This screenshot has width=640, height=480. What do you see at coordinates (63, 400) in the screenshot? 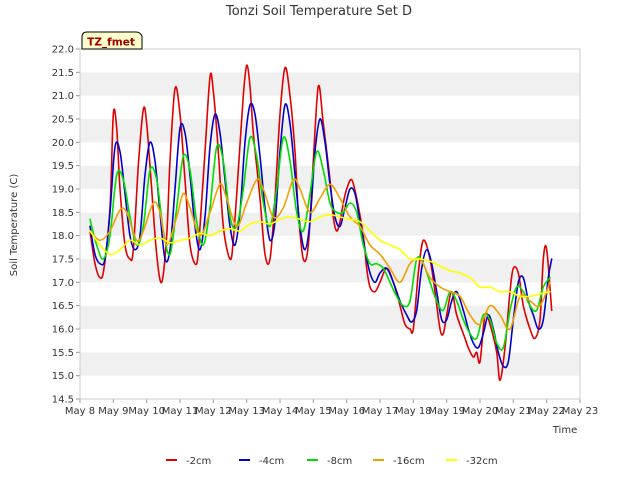
I see `y-tick-label: 14.5` at bounding box center [63, 400].